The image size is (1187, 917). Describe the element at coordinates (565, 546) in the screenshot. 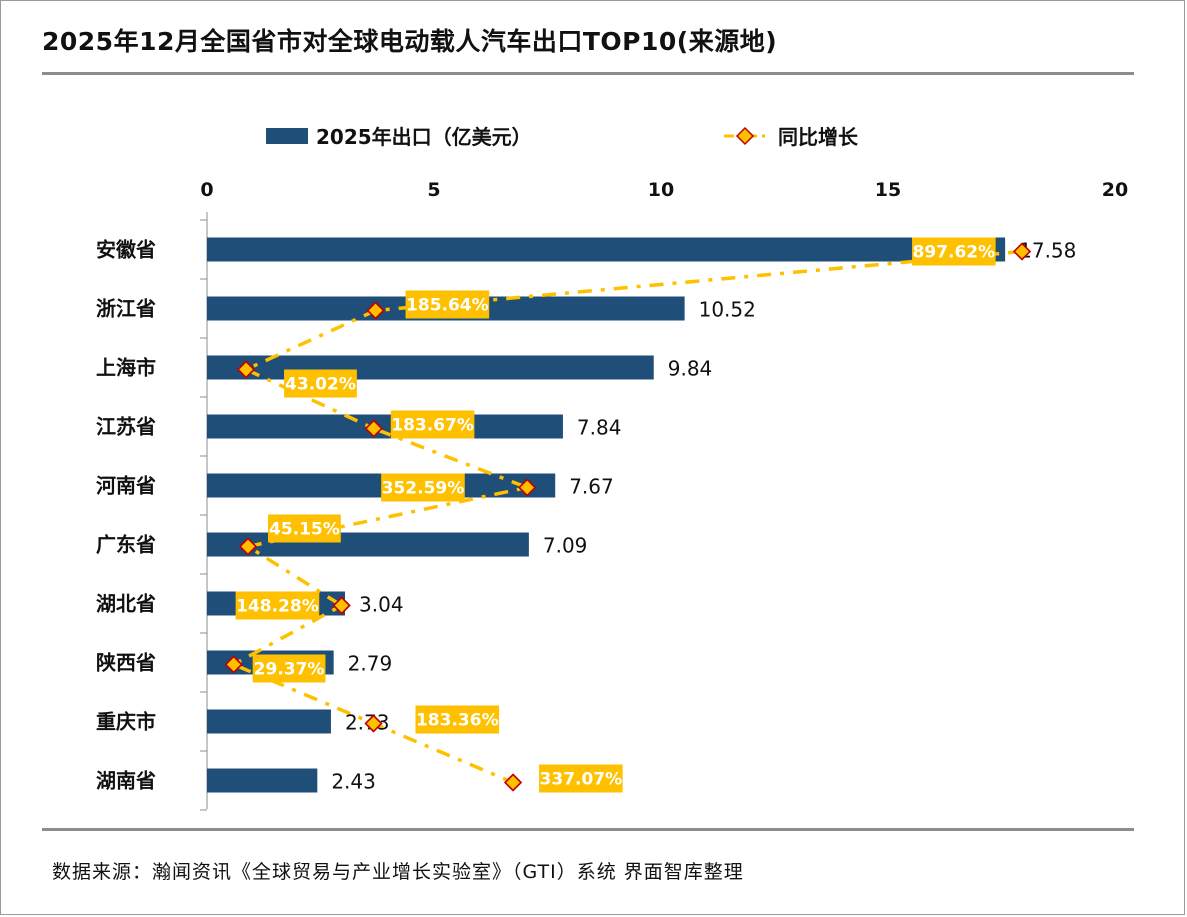

I see `bar-value-label: 7.09` at that location.